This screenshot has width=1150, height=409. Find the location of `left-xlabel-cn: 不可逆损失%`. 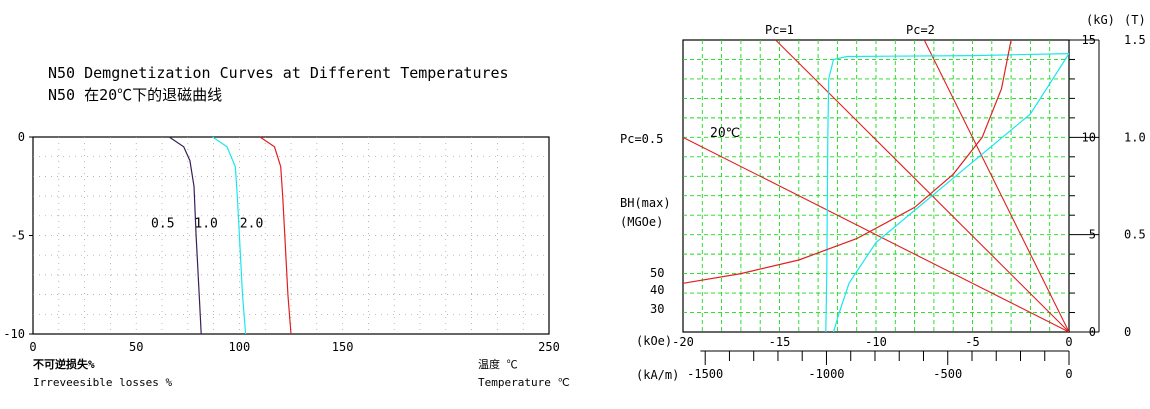

left-xlabel-cn: 不可逆损失% is located at coordinates (64, 364).